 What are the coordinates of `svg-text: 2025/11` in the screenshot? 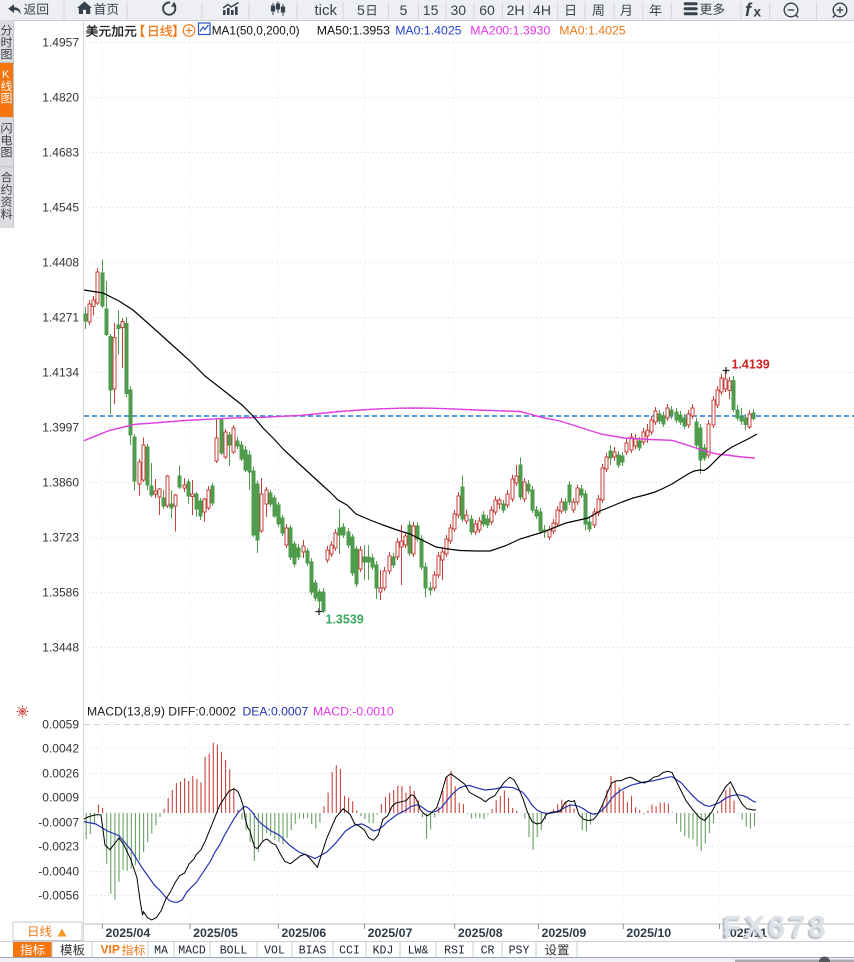 It's located at (745, 933).